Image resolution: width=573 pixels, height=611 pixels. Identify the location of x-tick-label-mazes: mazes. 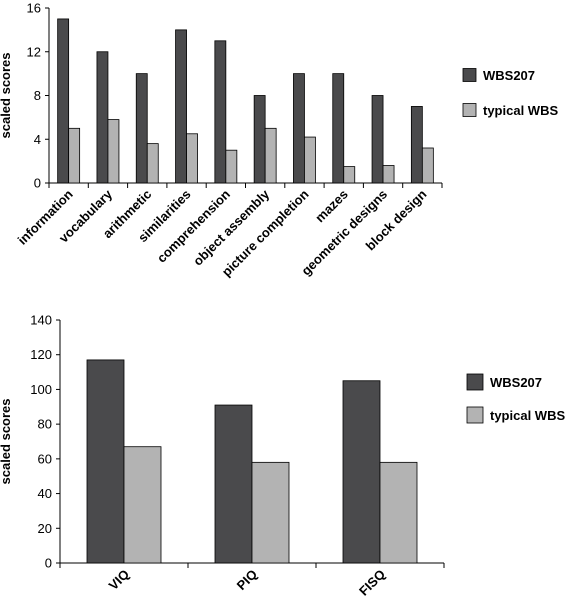
(331, 206).